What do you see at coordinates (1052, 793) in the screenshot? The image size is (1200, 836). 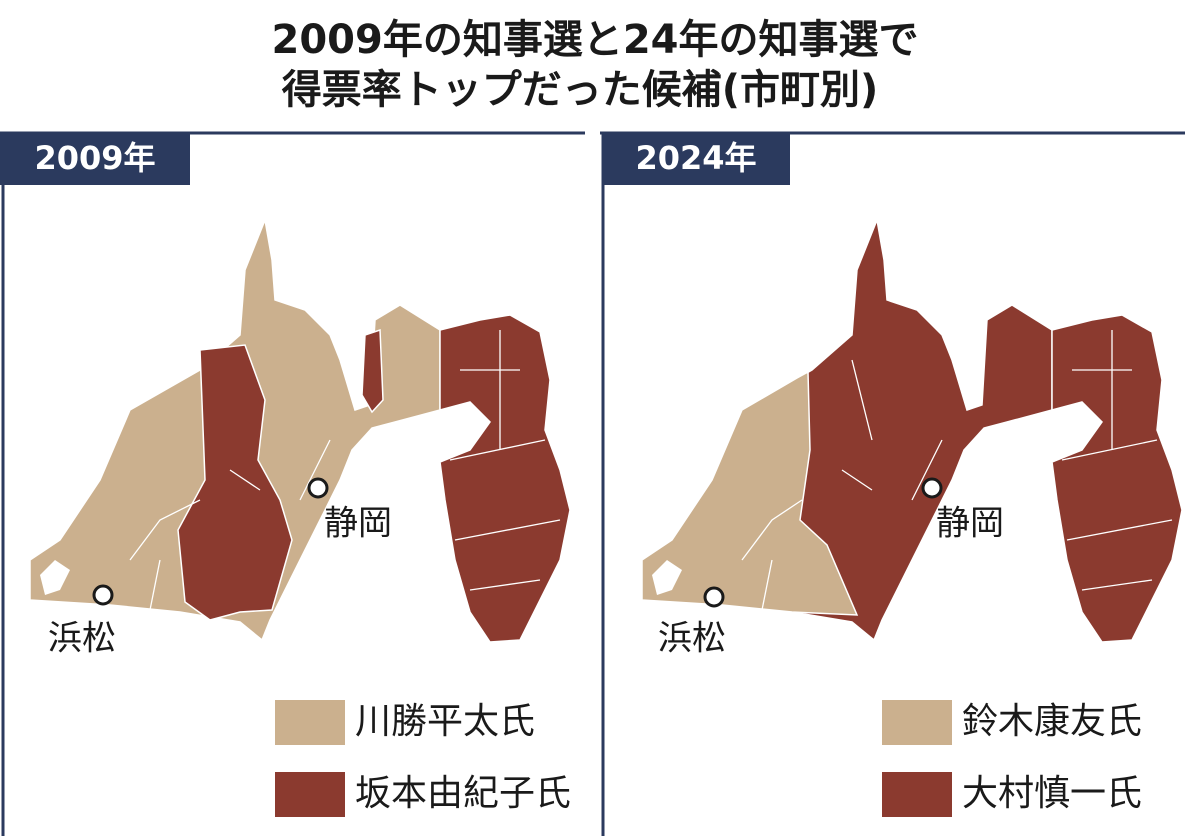 I see `legend-label: 大村慎一氏` at bounding box center [1052, 793].